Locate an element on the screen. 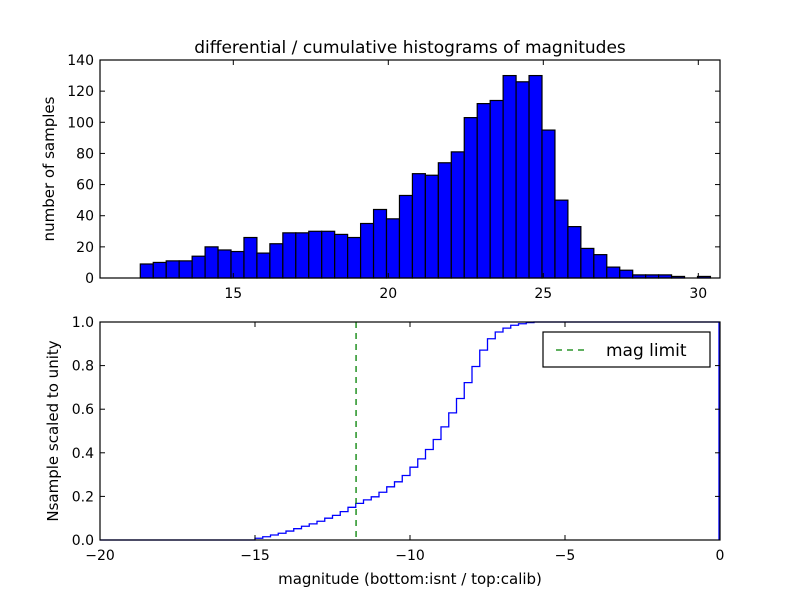 The height and width of the screenshot is (605, 800). bottom-y-tick-label: 0.6 is located at coordinates (83, 410).